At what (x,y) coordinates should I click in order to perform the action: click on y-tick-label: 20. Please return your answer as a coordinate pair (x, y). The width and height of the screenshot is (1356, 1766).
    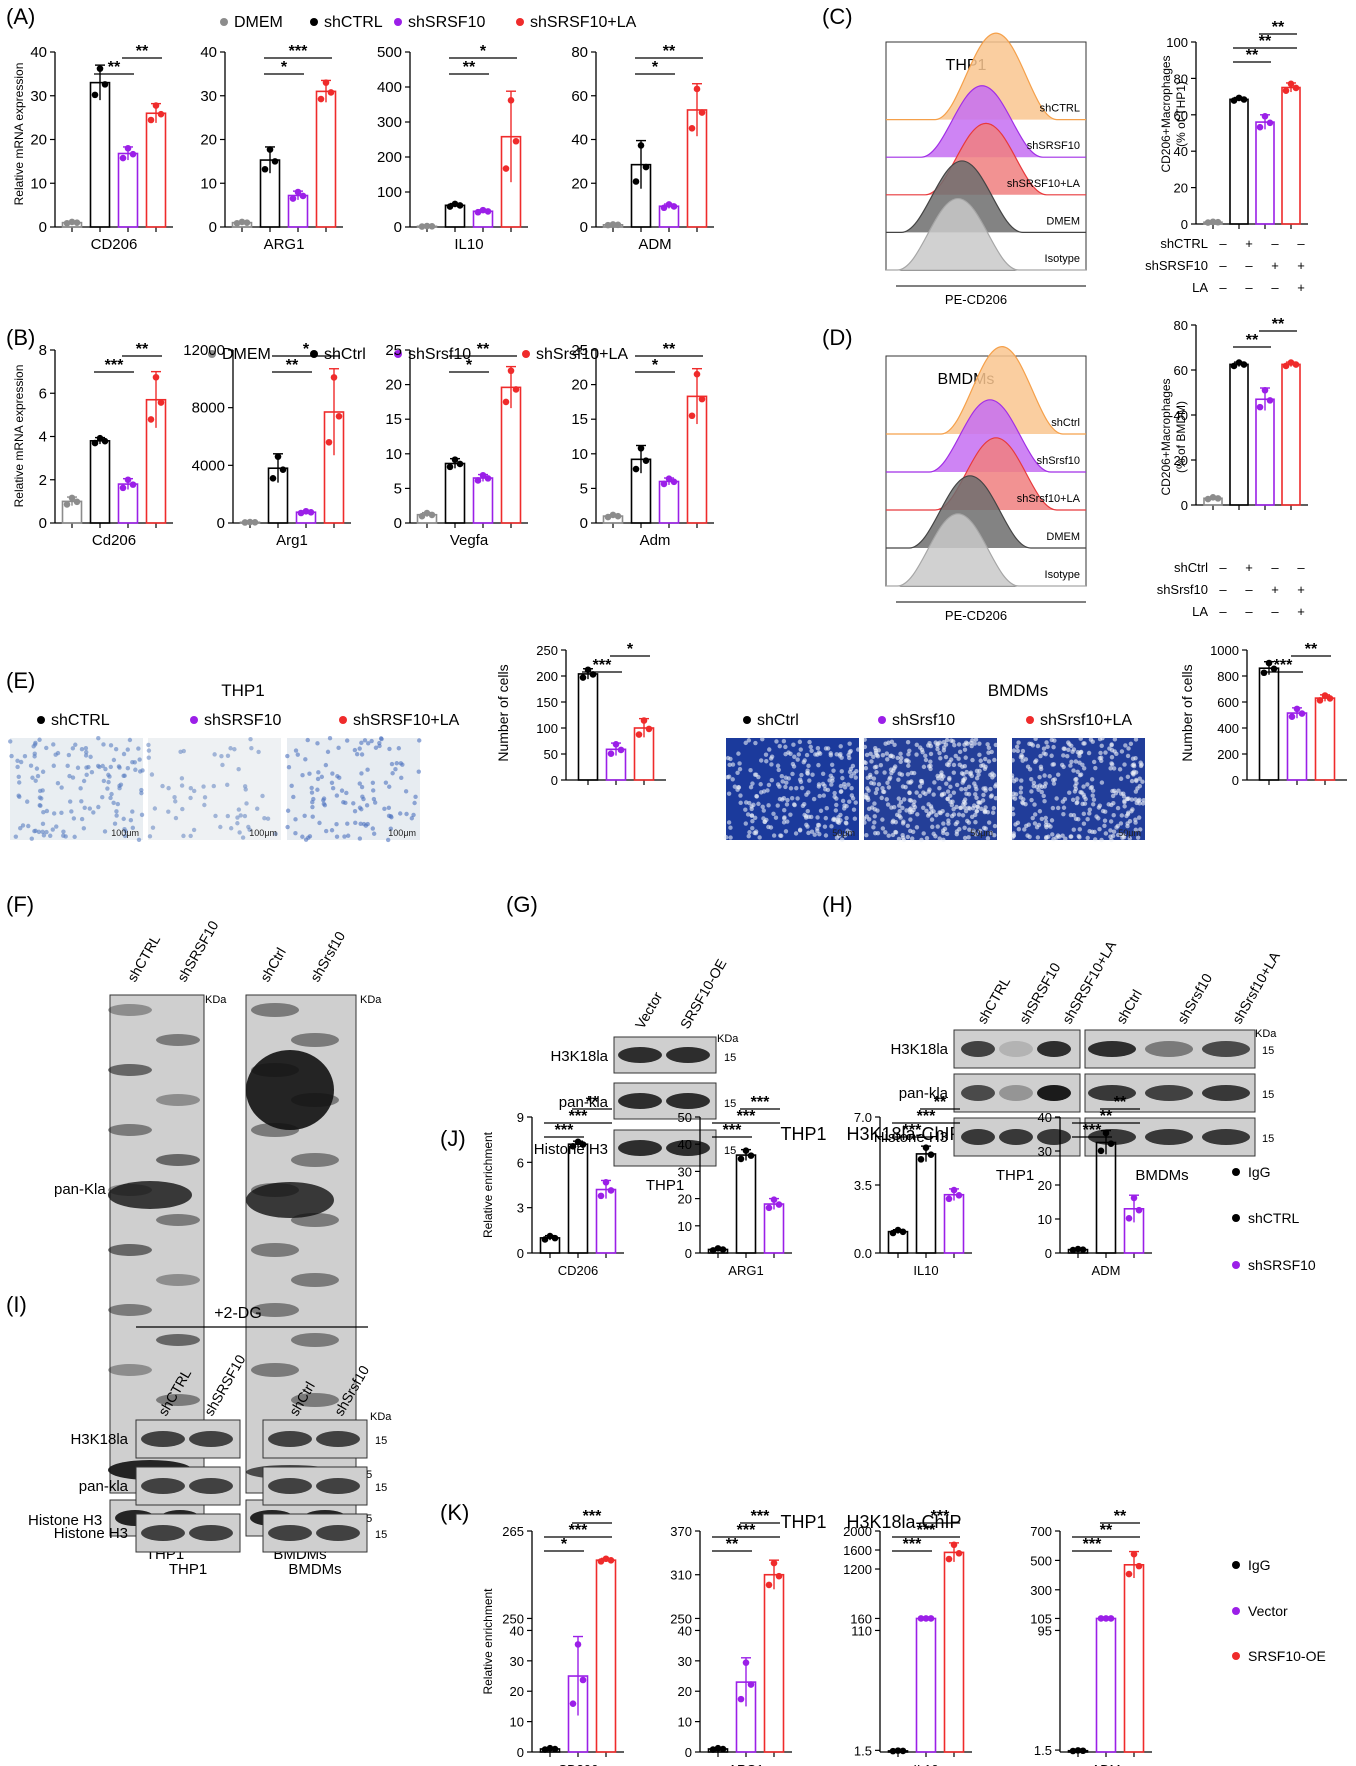
    Looking at the image, I should click on (1181, 188).